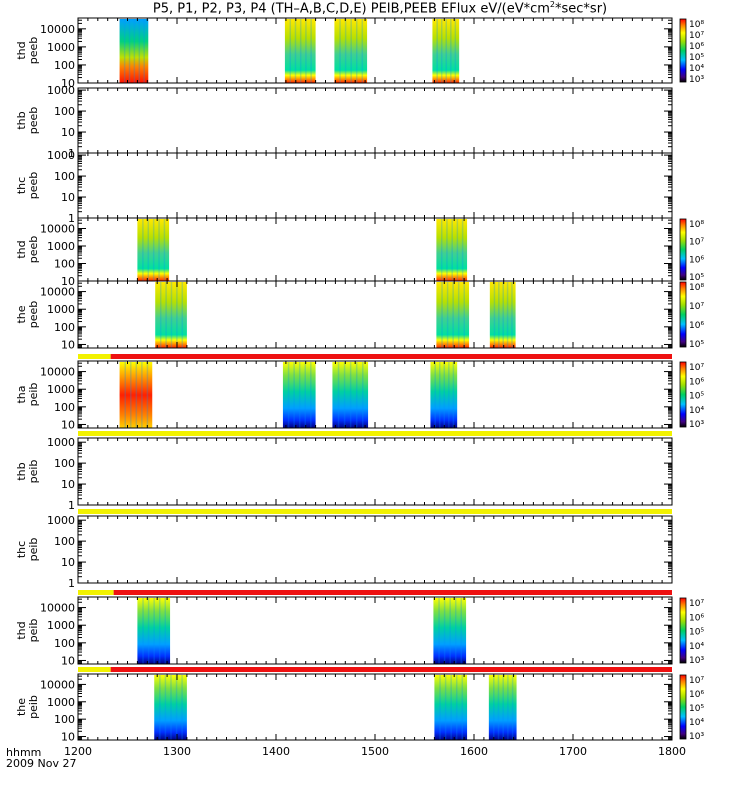  What do you see at coordinates (359, 628) in the screenshot?
I see `panel-8: 10000 1000 100 10 thd peib 10⁷ 10⁶ 10⁵ 10⁴ 10³` at bounding box center [359, 628].